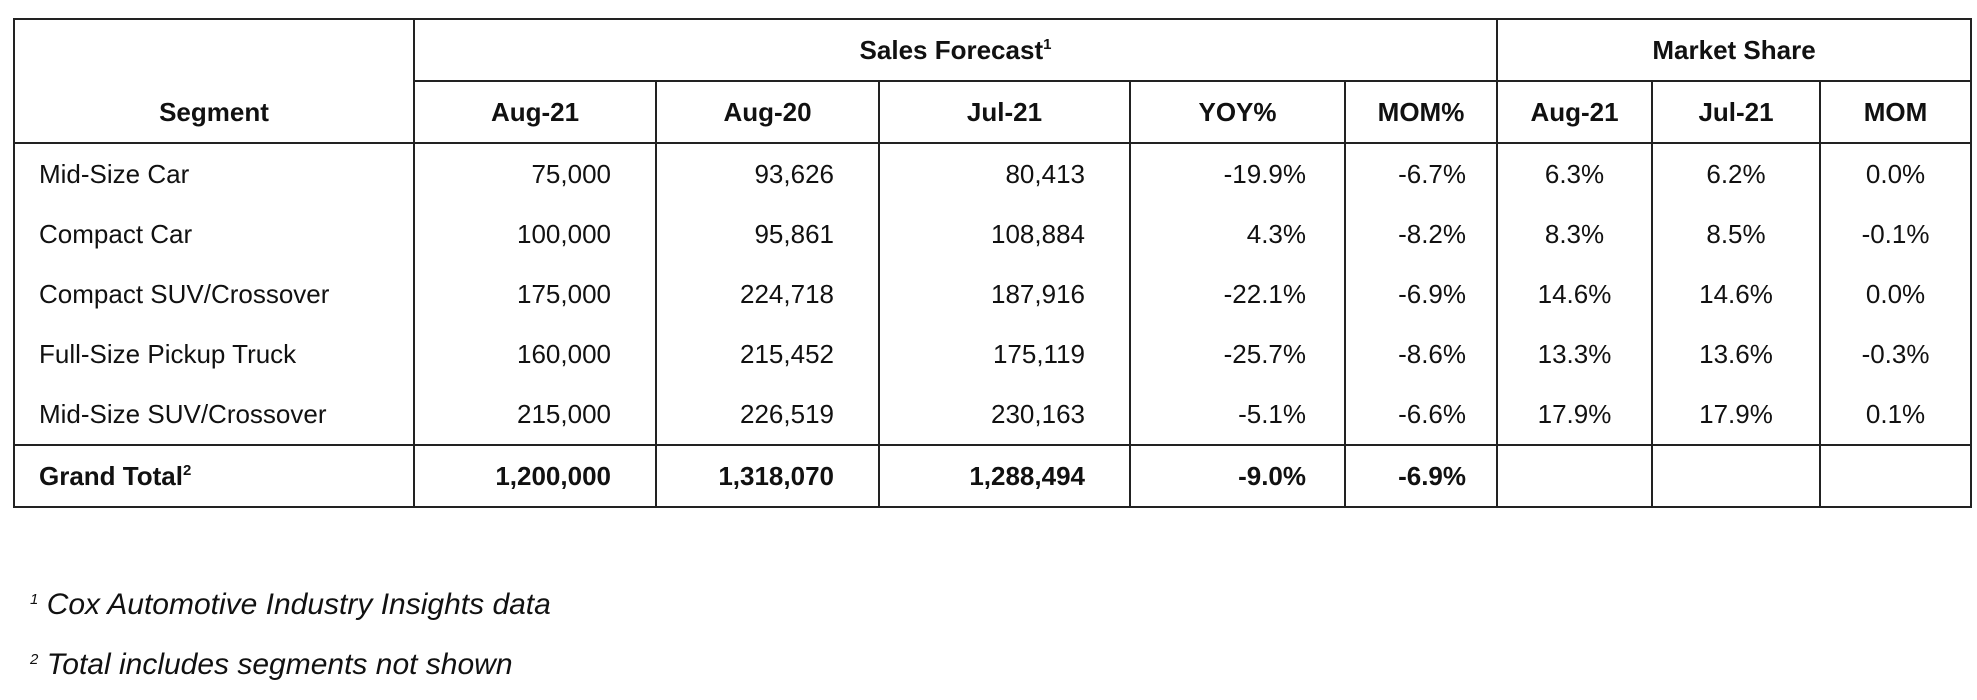  Describe the element at coordinates (1421, 354) in the screenshot. I see `cell: -8.6%` at that location.